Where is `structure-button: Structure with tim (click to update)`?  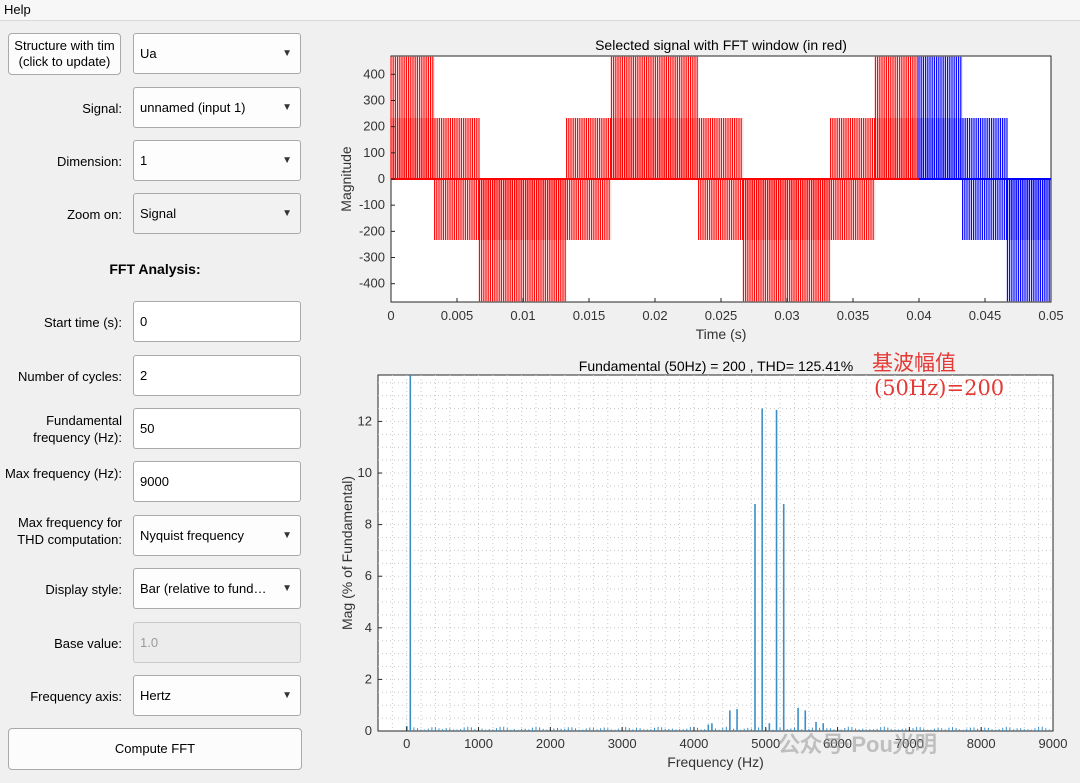
structure-button: Structure with tim (click to update) is located at coordinates (64, 54).